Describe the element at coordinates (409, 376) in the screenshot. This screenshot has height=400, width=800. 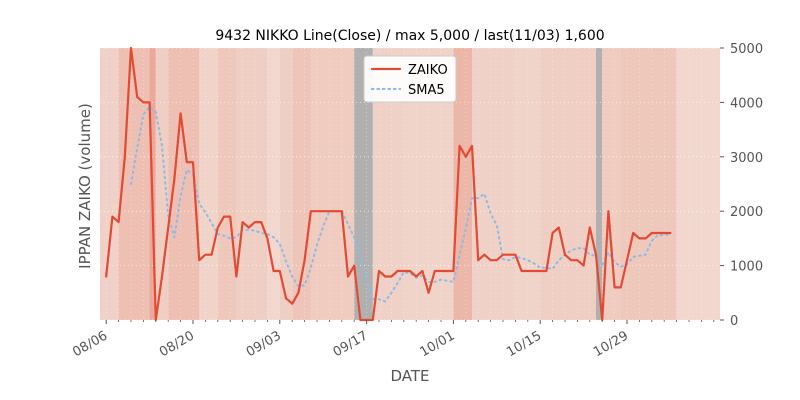
I see `x-axis-label: DATE` at that location.